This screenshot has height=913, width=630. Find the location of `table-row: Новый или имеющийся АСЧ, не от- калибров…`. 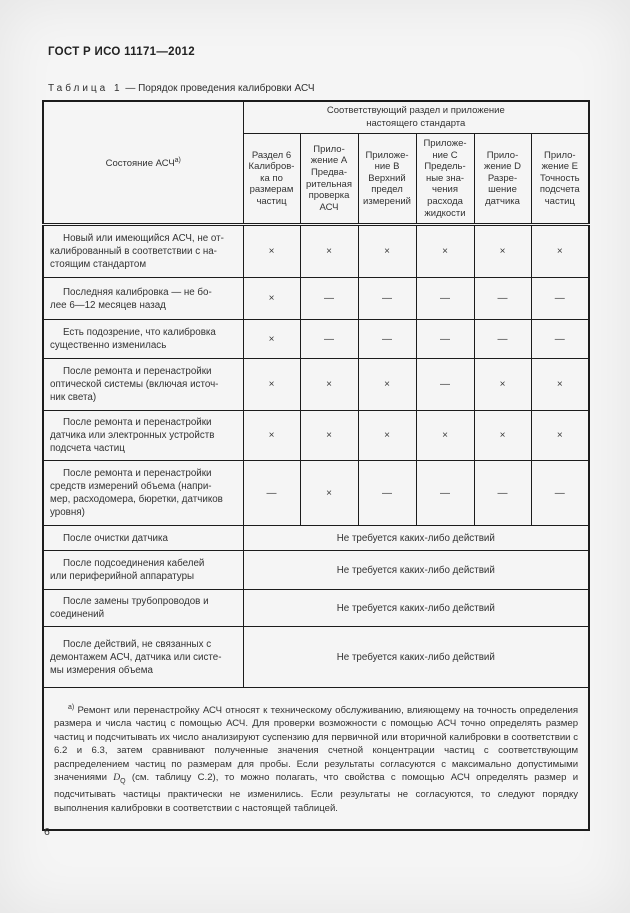

table-row: Новый или имеющийся АСЧ, не от- калибров… is located at coordinates (316, 251).